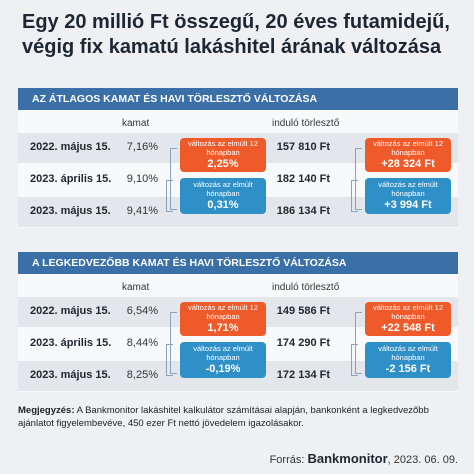 The height and width of the screenshot is (474, 474). What do you see at coordinates (303, 375) in the screenshot?
I see `row-payment: 172 134 Ft` at bounding box center [303, 375].